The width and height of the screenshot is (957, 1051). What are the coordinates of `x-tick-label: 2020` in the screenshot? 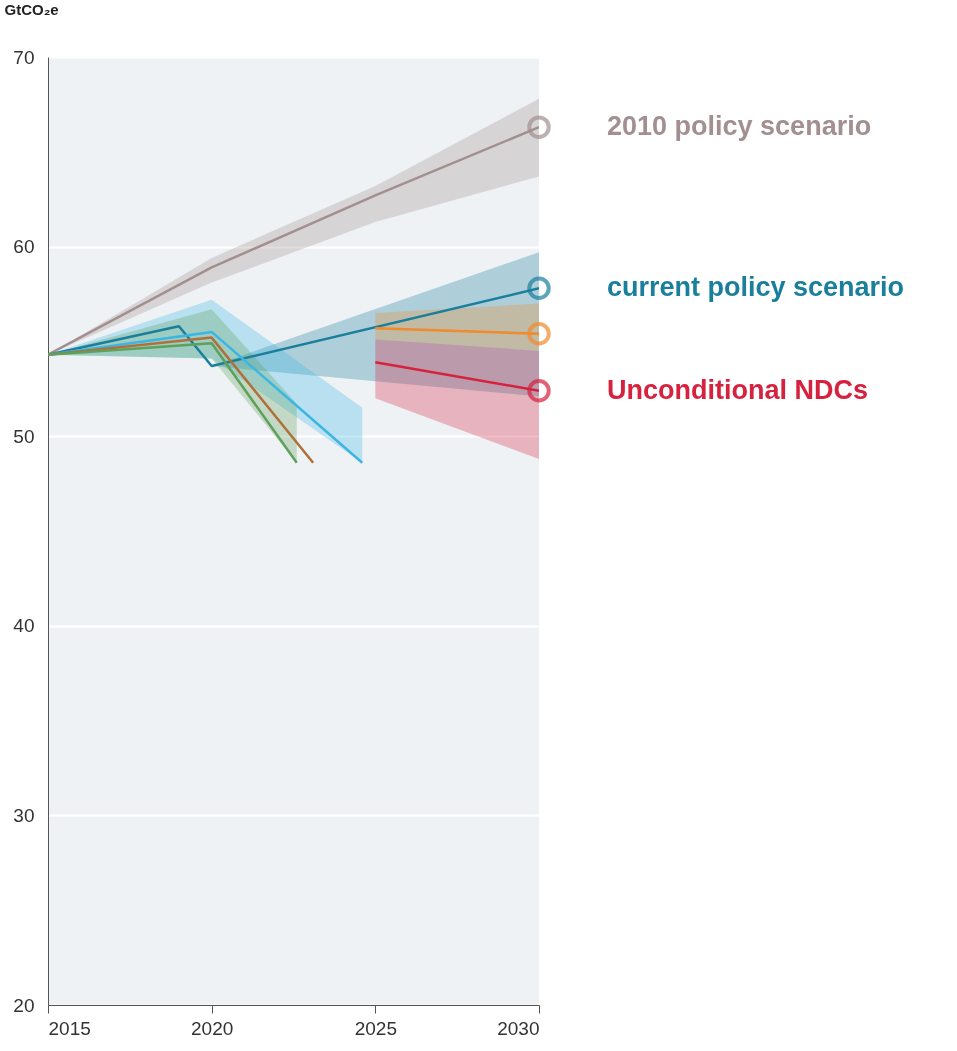 It's located at (212, 1028).